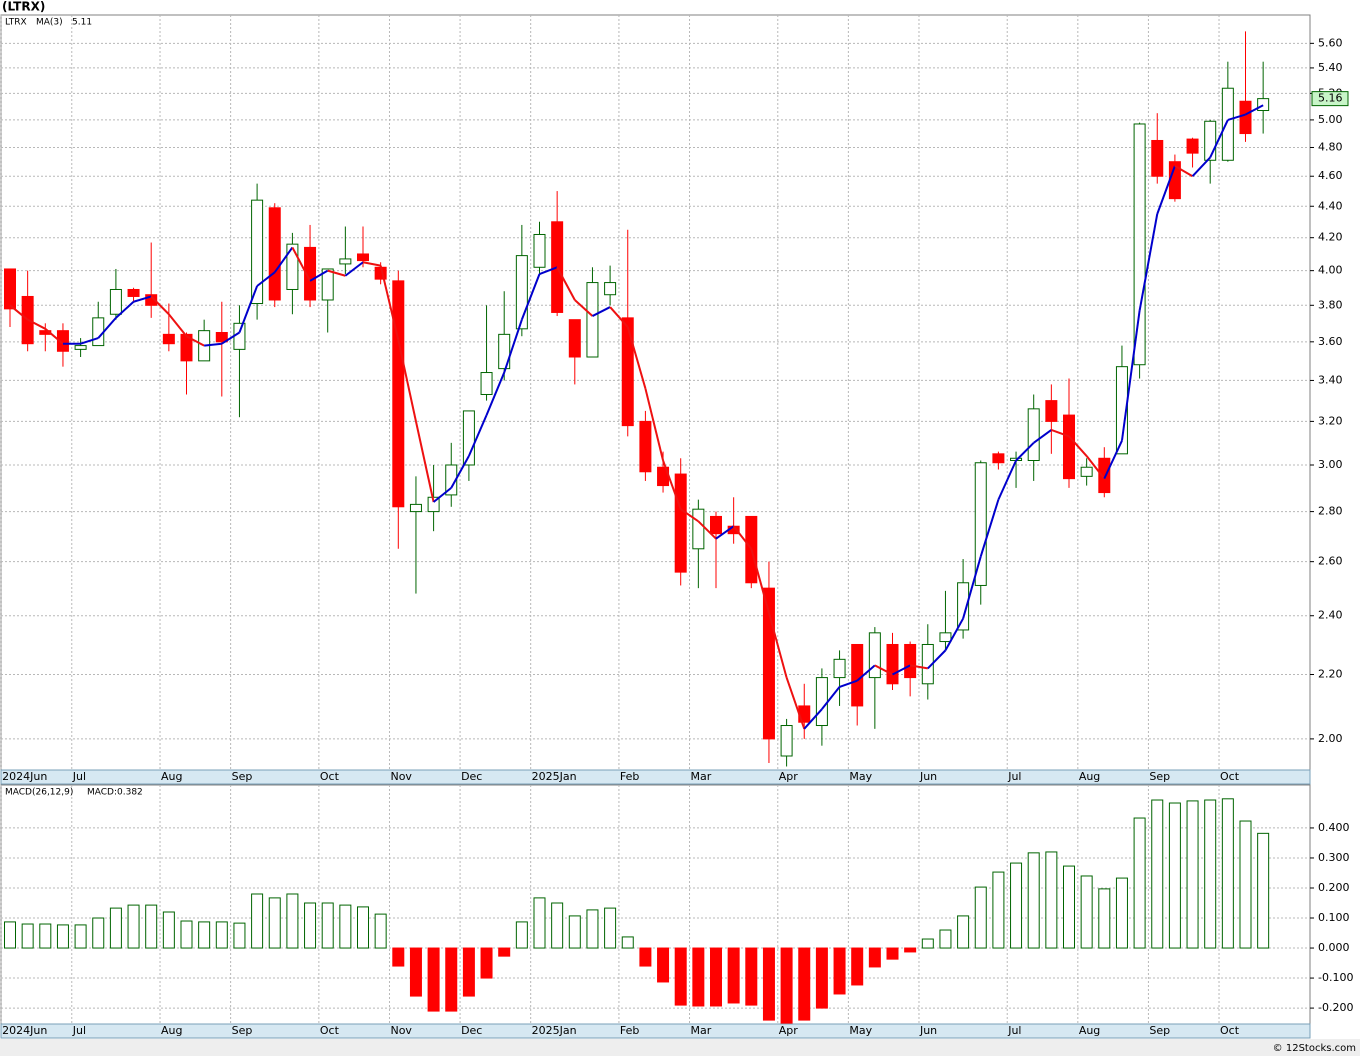 This screenshot has width=1360, height=1060. I want to click on x-tick-label: May, so click(860, 776).